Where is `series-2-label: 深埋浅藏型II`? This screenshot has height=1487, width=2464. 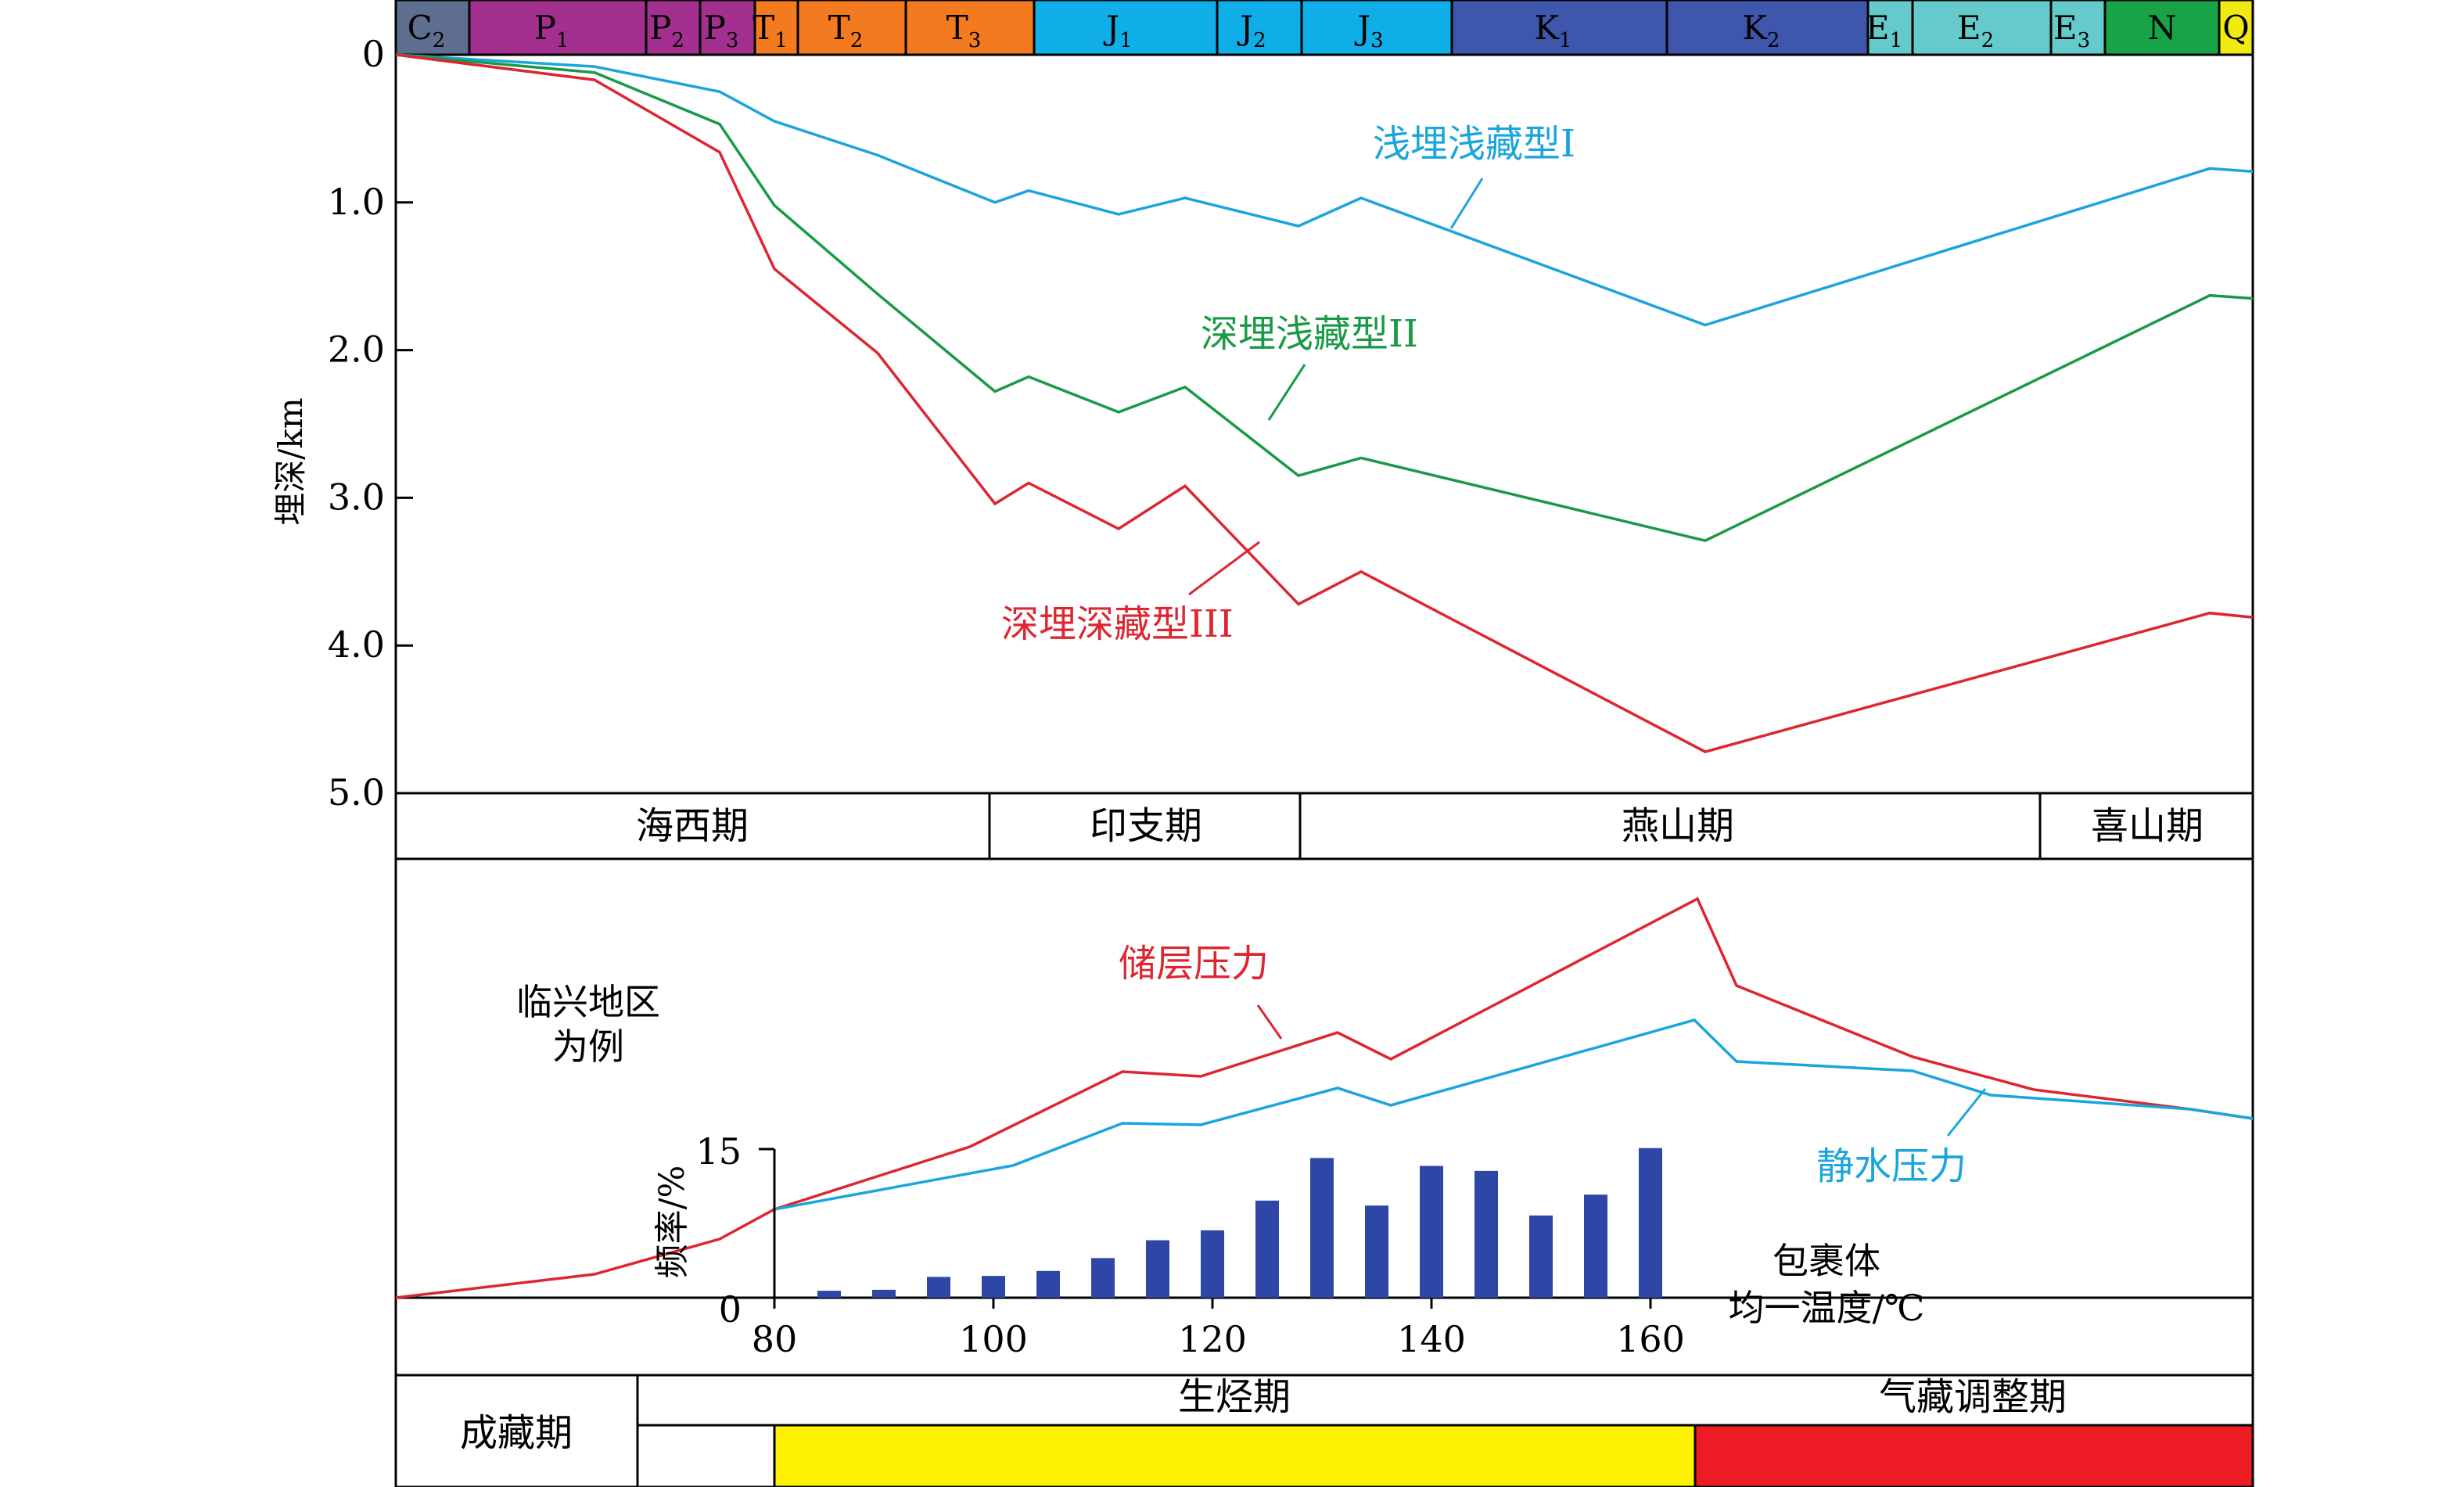
series-2-label: 深埋浅藏型II is located at coordinates (1309, 334).